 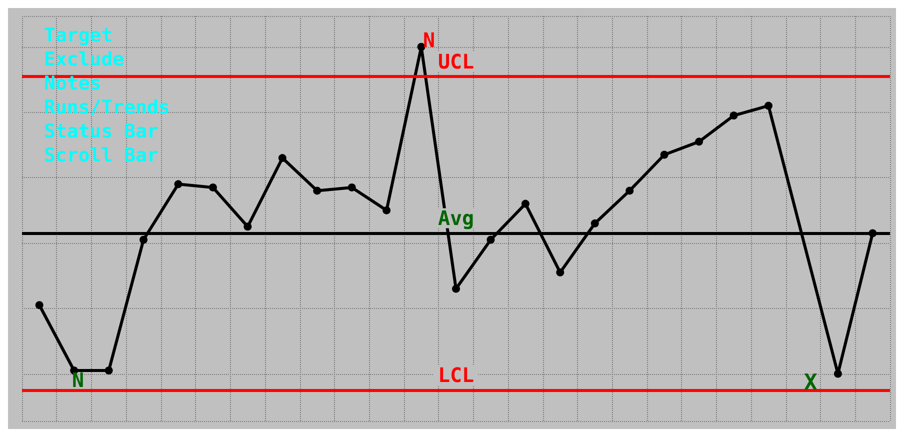 I want to click on annotation: X, so click(x=811, y=383).